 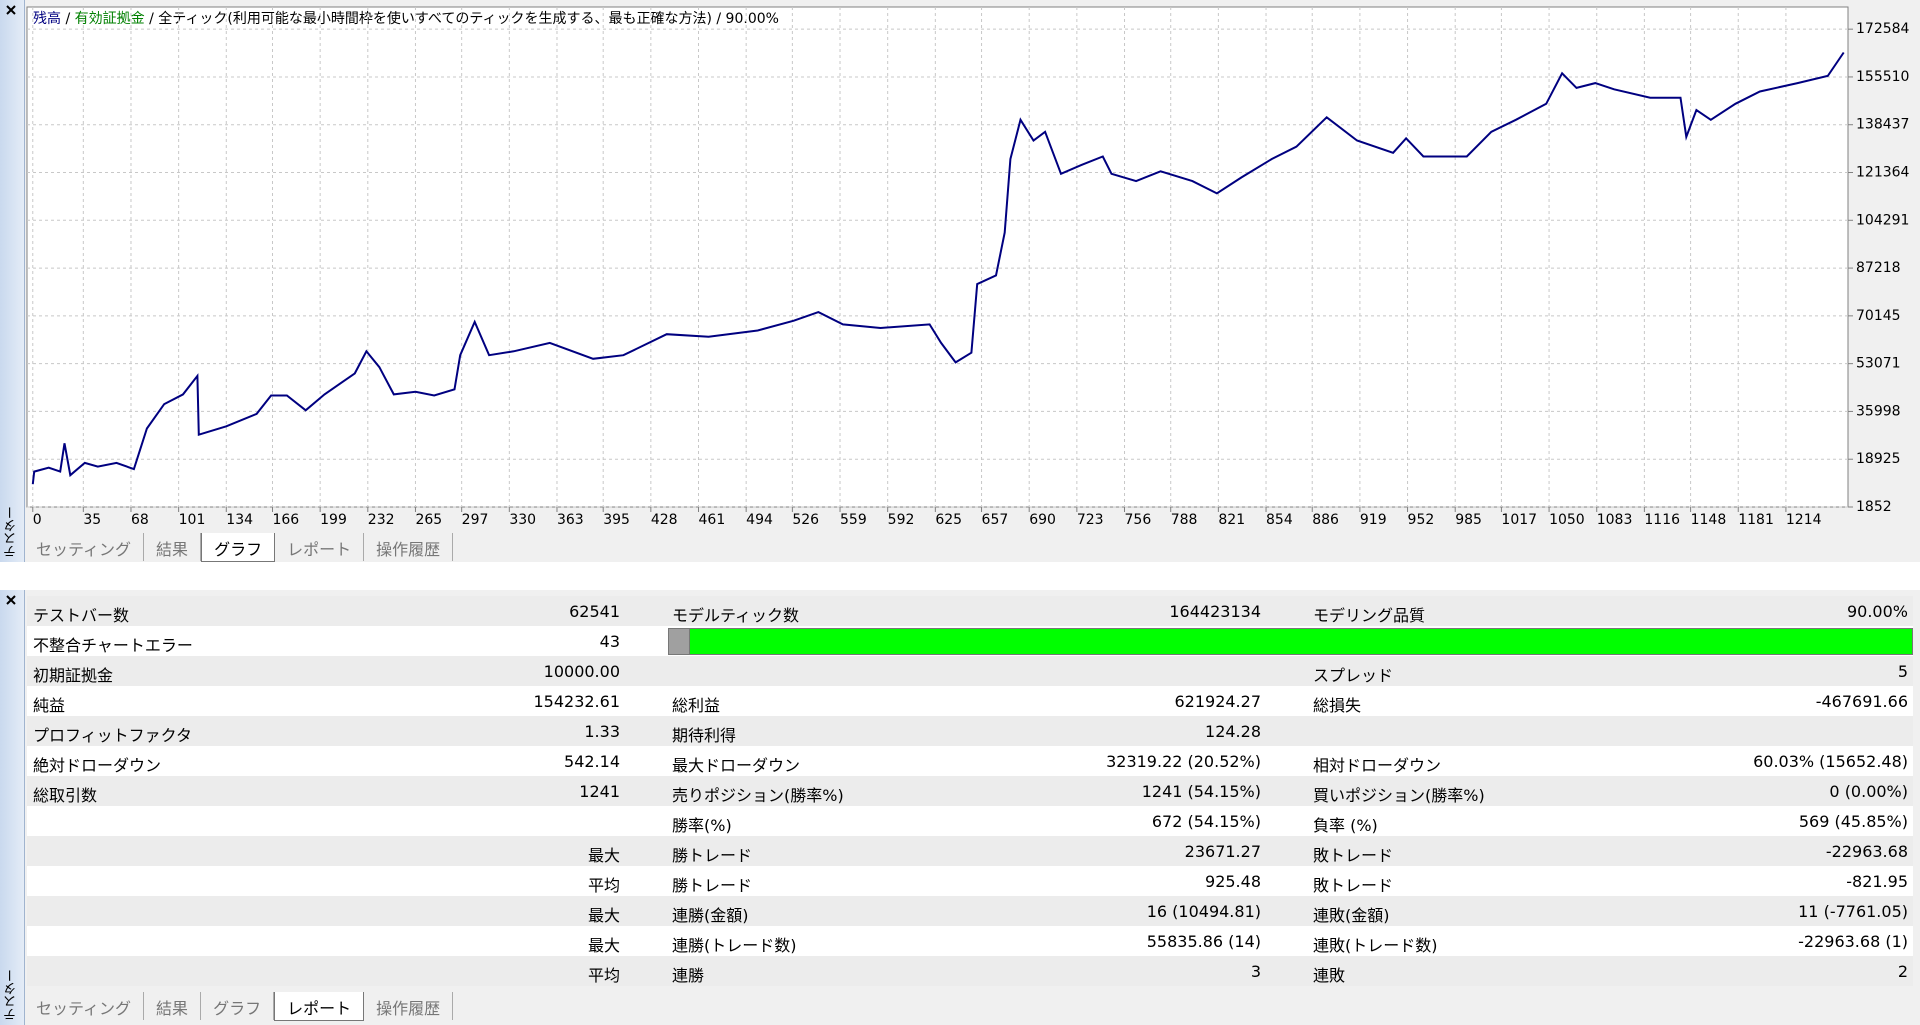 I want to click on label: 総取引数, so click(x=65, y=795).